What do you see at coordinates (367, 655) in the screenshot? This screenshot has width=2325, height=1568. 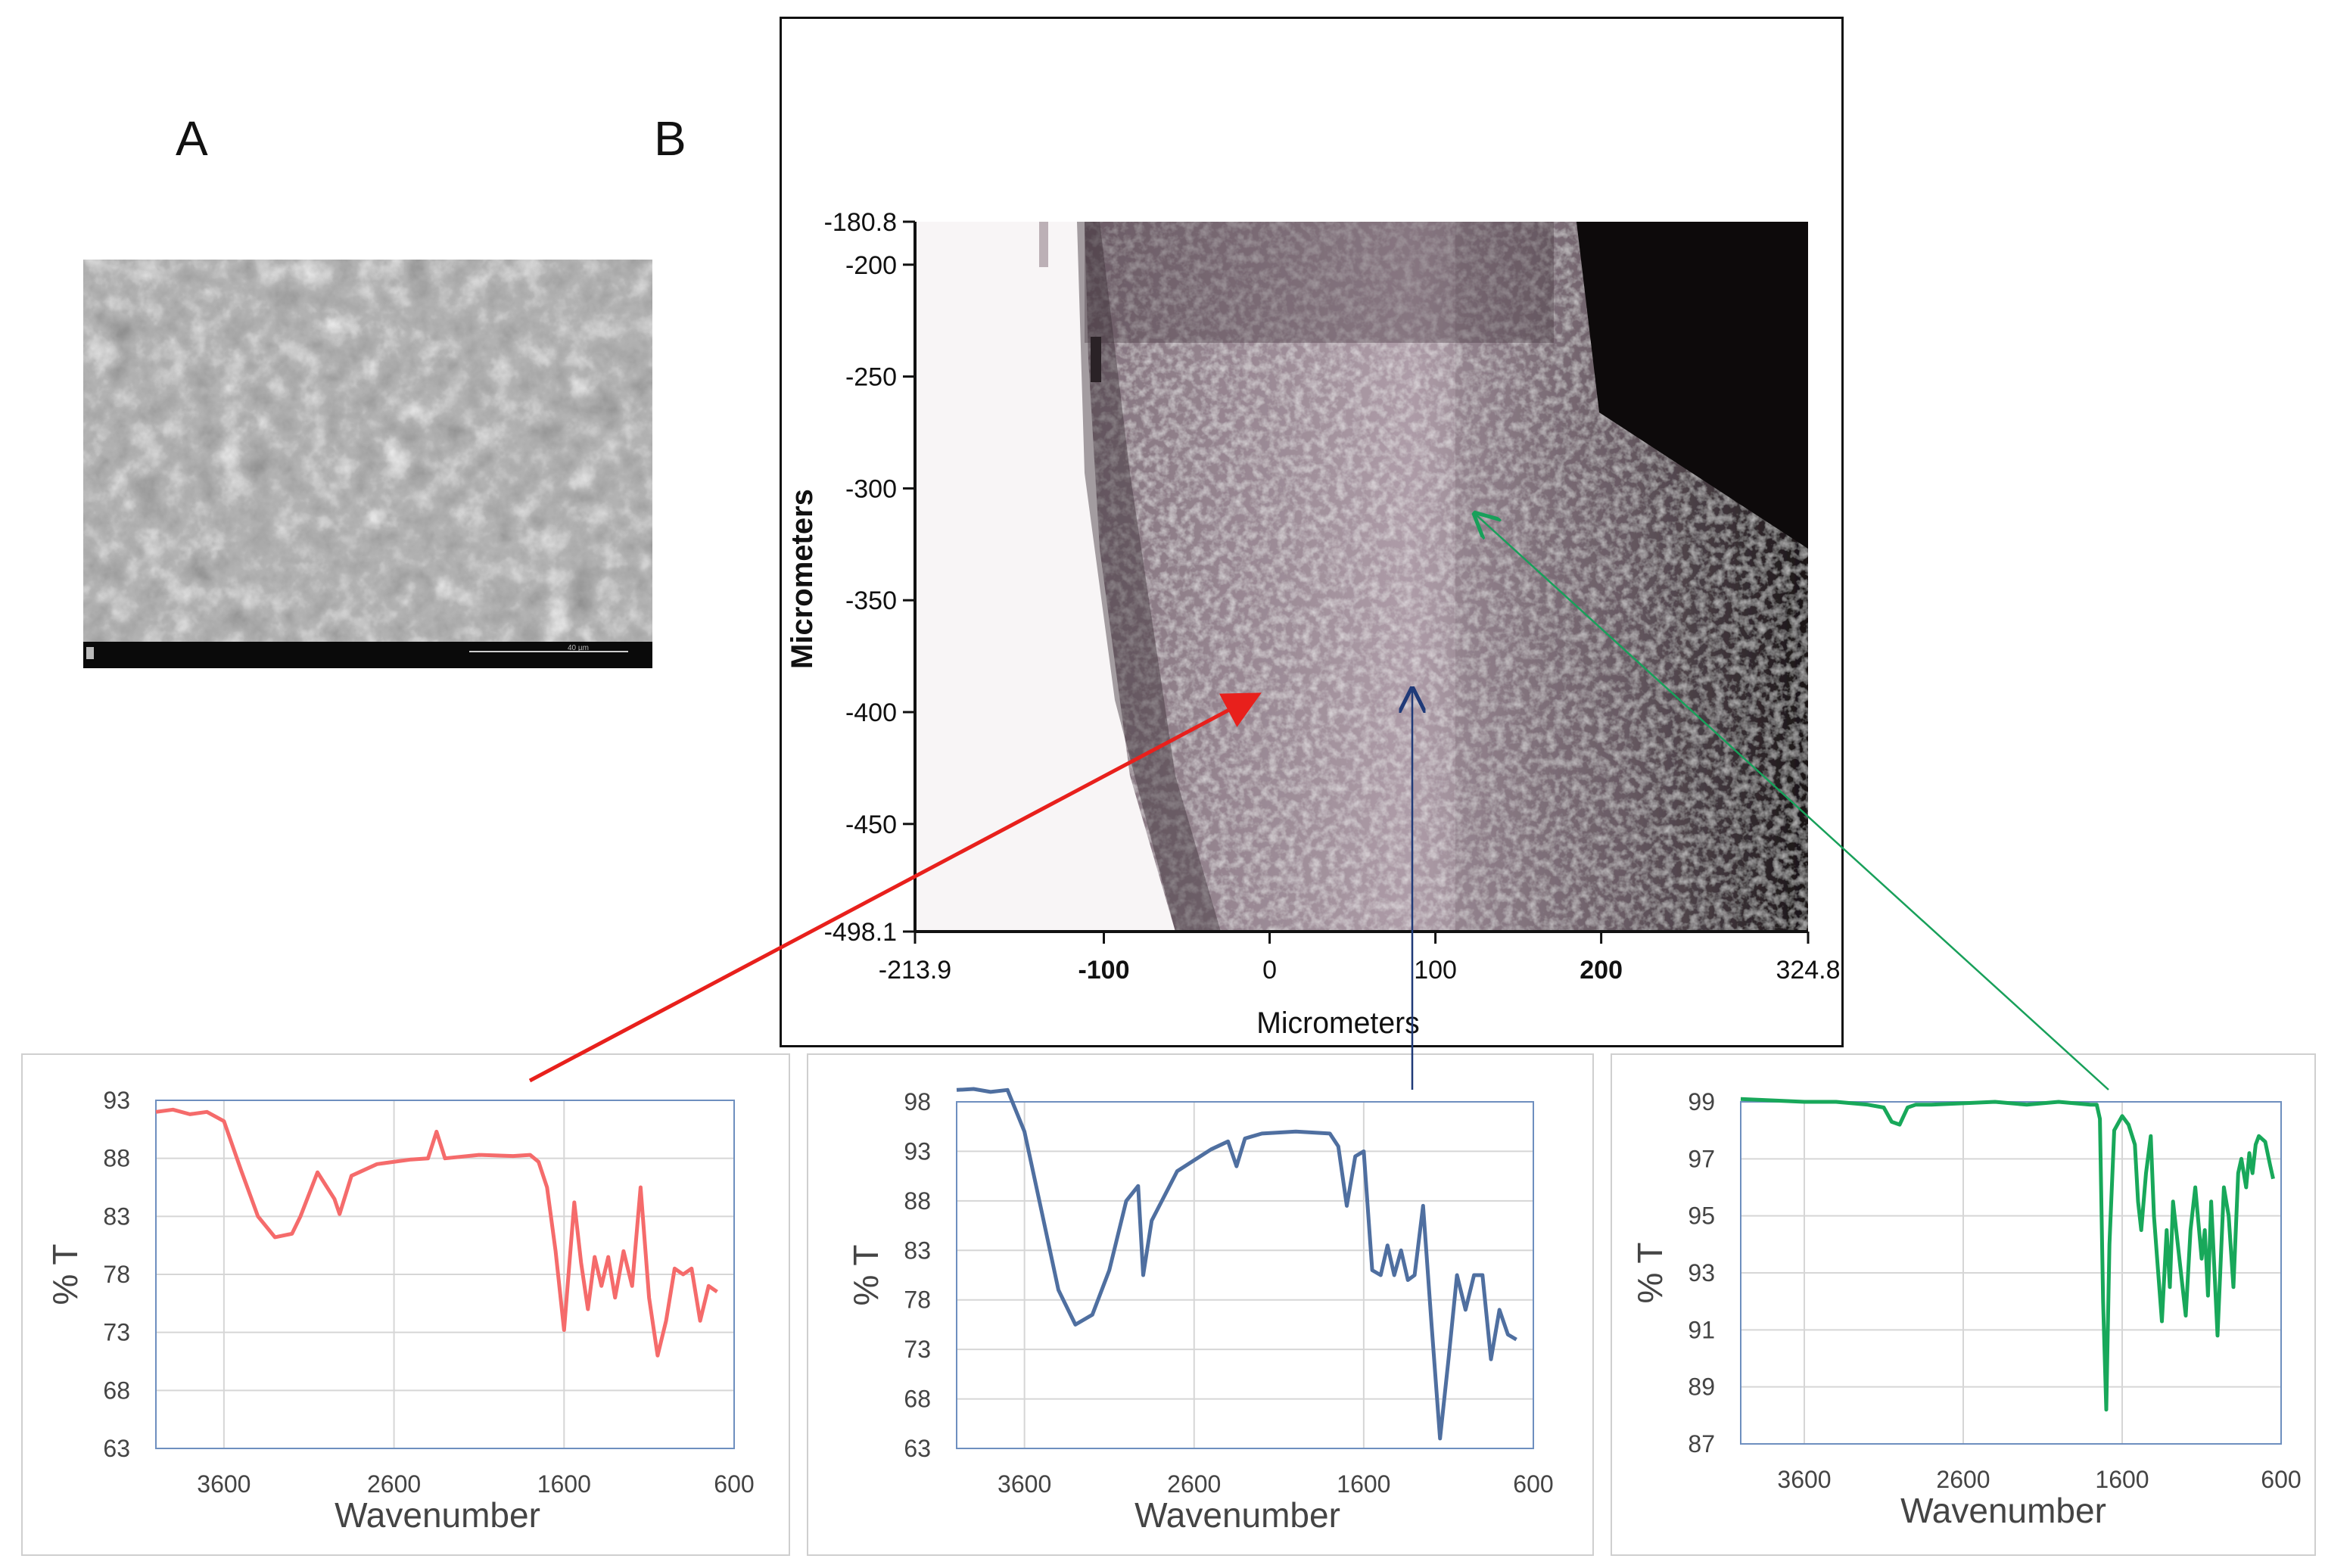 I see `sem-info-bar` at bounding box center [367, 655].